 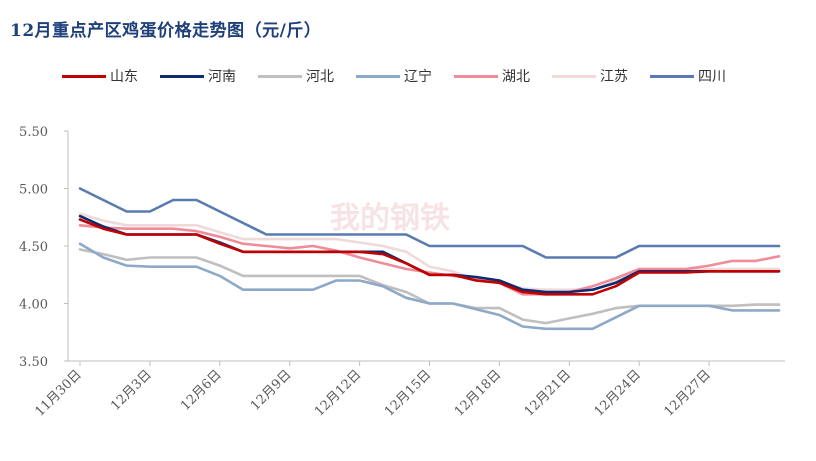 I want to click on legend-label: 河南, so click(x=222, y=77).